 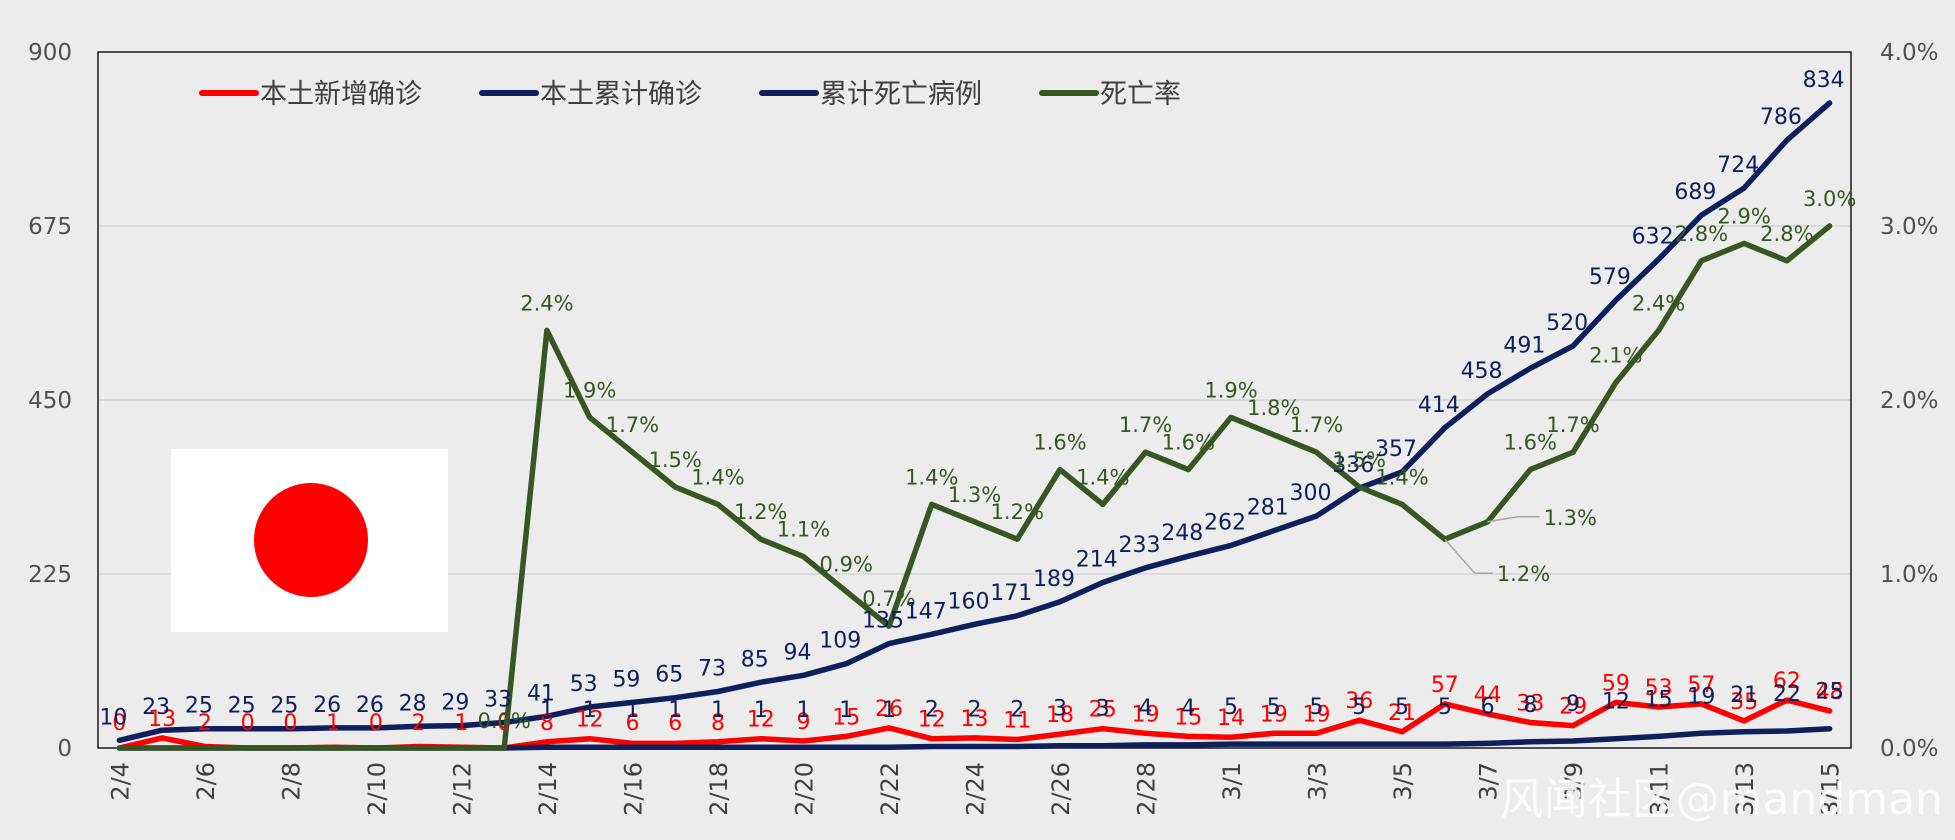 I want to click on data-label-cumulative: 41, so click(x=541, y=693).